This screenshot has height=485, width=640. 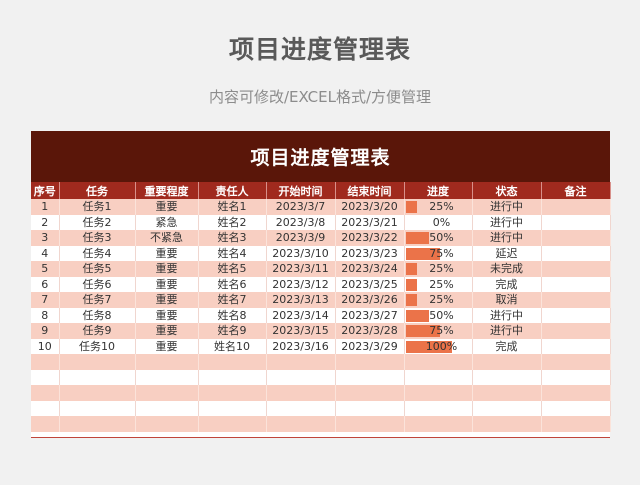 What do you see at coordinates (97, 190) in the screenshot?
I see `header-task: 任务` at bounding box center [97, 190].